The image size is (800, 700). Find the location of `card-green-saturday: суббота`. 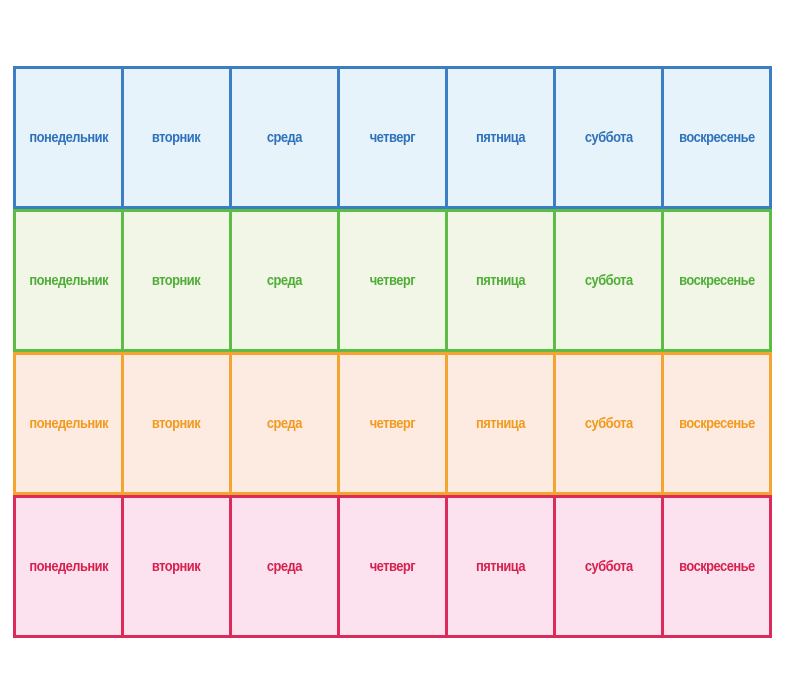

card-green-saturday: суббота is located at coordinates (608, 280).